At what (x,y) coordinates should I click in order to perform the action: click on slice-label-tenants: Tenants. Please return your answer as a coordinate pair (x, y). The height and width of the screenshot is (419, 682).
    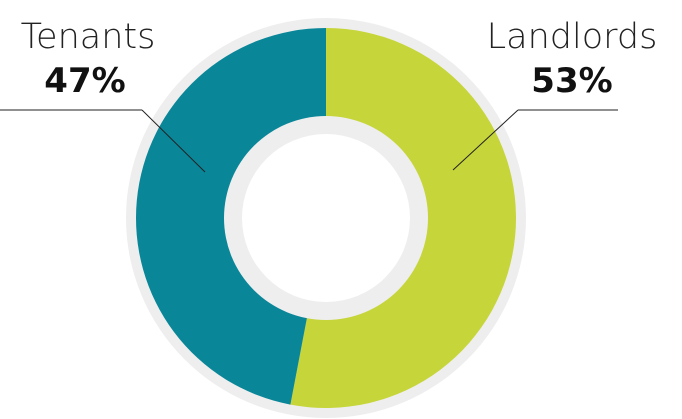
    Looking at the image, I should click on (88, 37).